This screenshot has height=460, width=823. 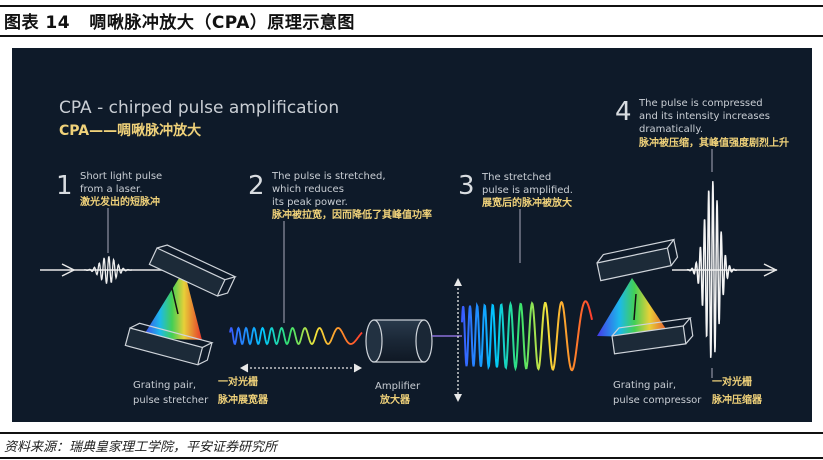 I want to click on stretcher-label-en: pulse stretcher, so click(x=171, y=400).